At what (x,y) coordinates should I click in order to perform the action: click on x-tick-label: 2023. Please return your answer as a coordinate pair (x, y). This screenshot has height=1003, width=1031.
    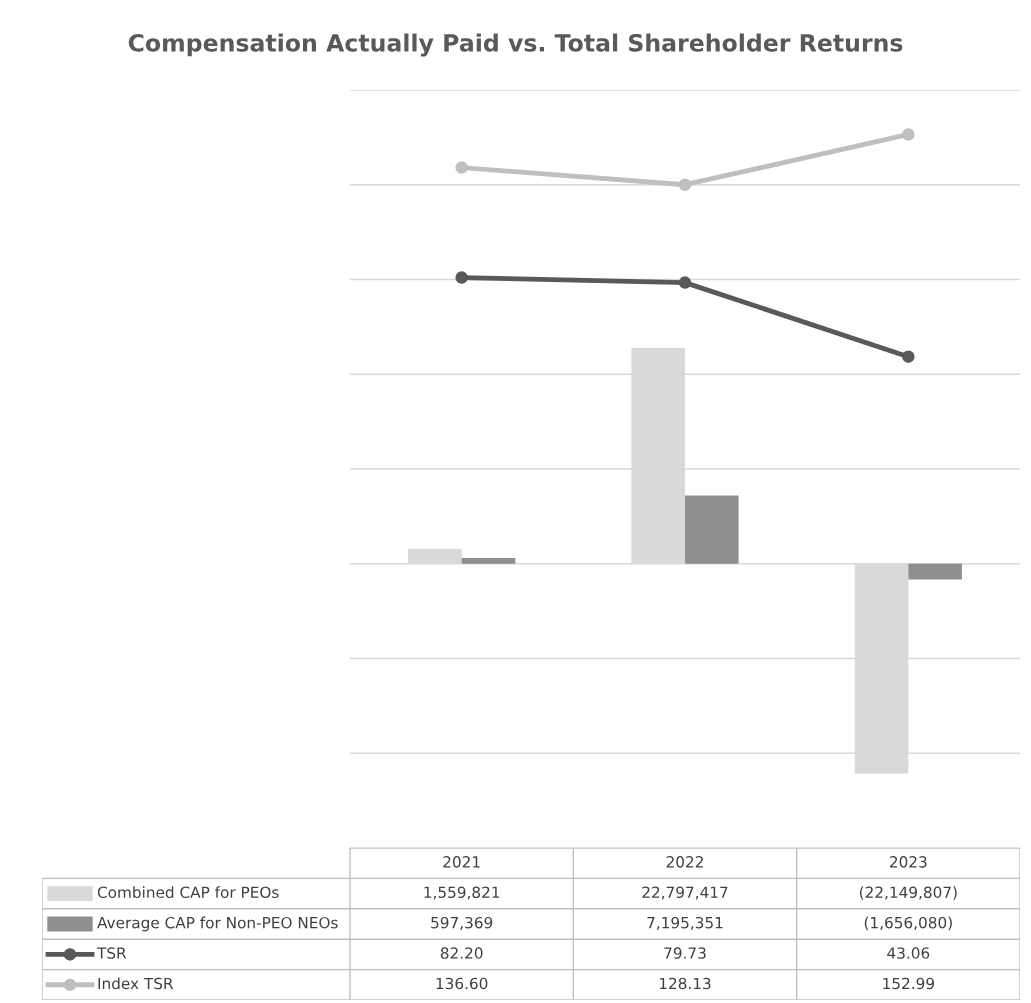
    Looking at the image, I should click on (908, 862).